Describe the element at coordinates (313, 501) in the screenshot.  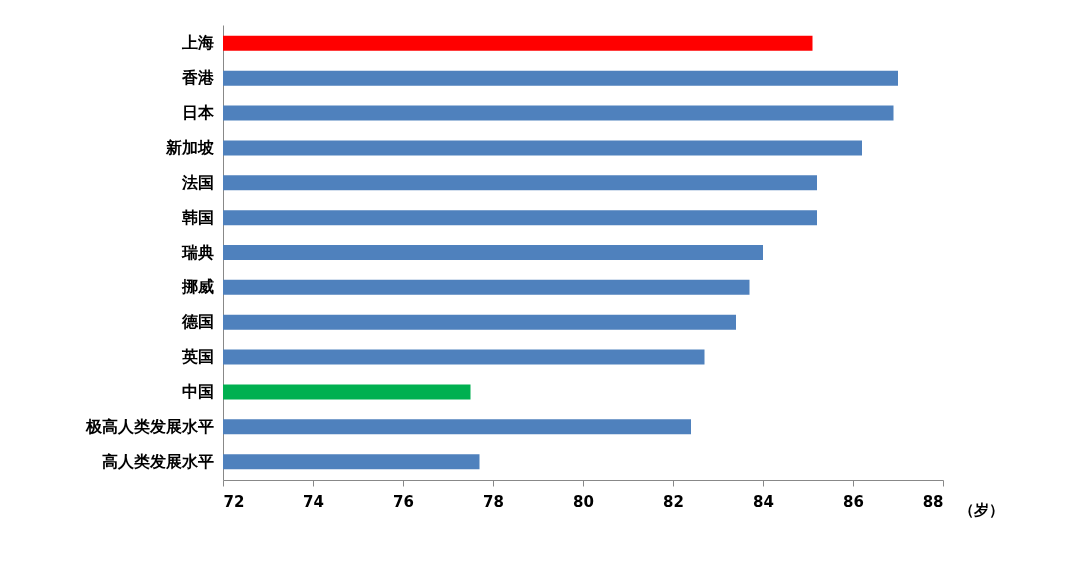
I see `x-tick-label: 74` at that location.